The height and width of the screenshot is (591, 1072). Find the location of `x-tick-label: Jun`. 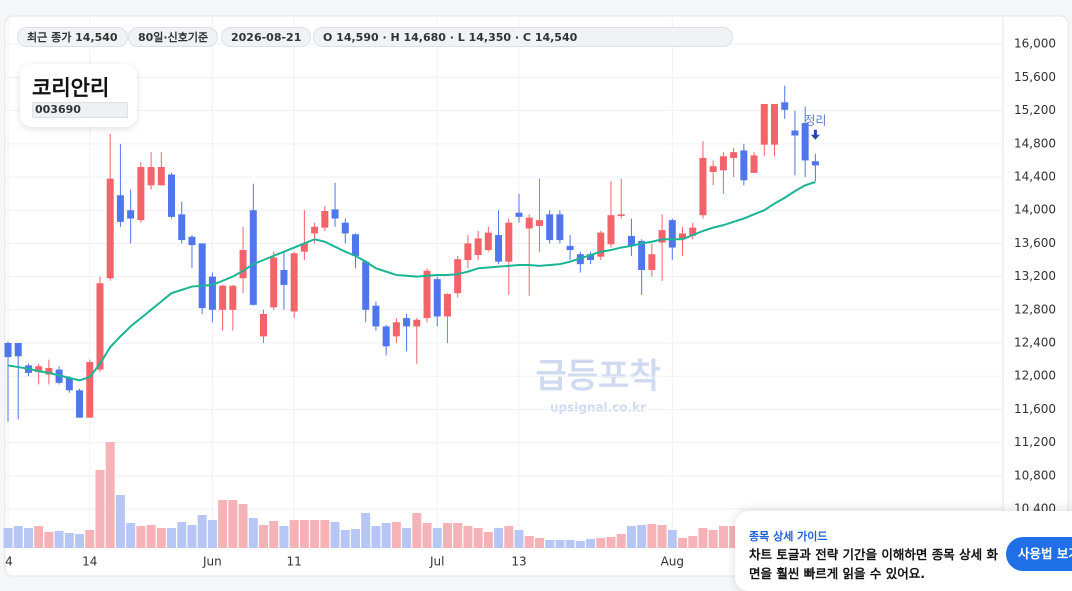

x-tick-label: Jun is located at coordinates (212, 562).